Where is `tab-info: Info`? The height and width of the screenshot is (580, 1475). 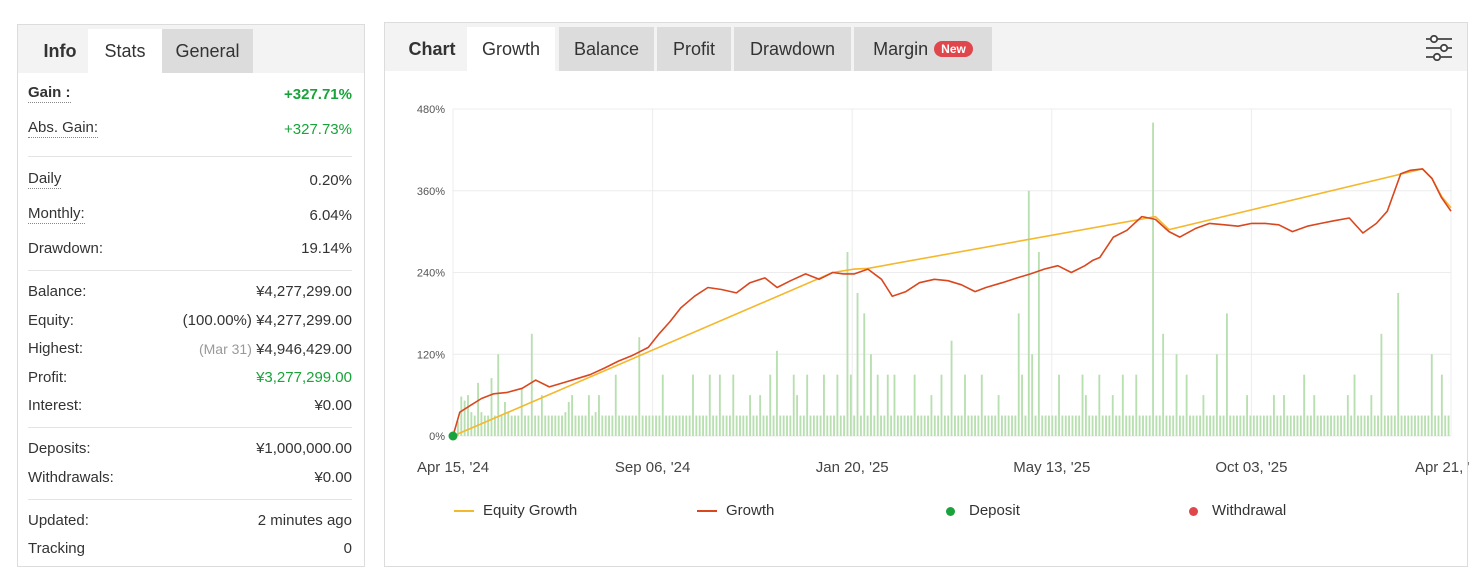
tab-info: Info is located at coordinates (60, 51).